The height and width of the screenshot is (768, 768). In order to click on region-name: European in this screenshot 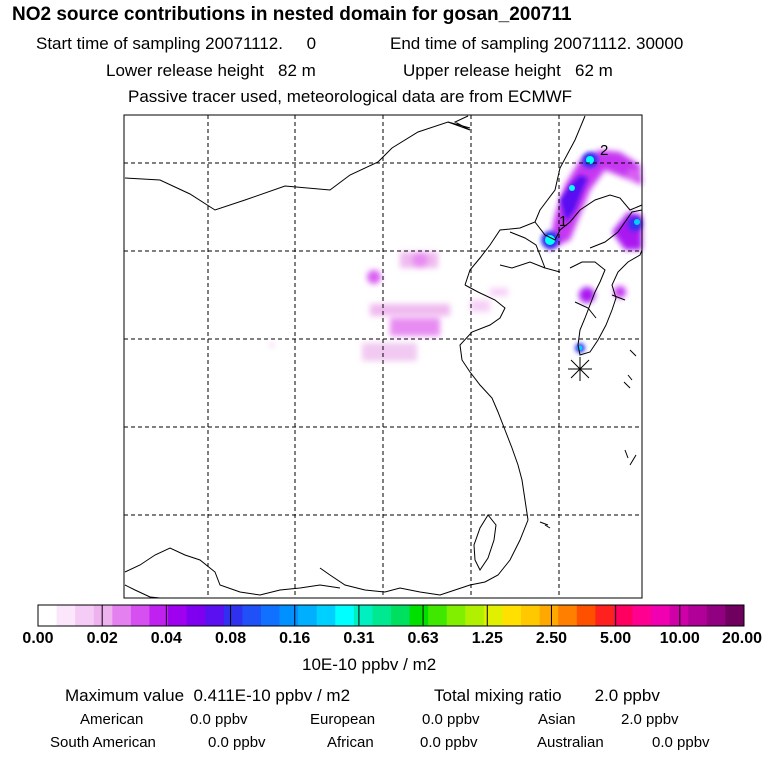, I will do `click(343, 719)`.